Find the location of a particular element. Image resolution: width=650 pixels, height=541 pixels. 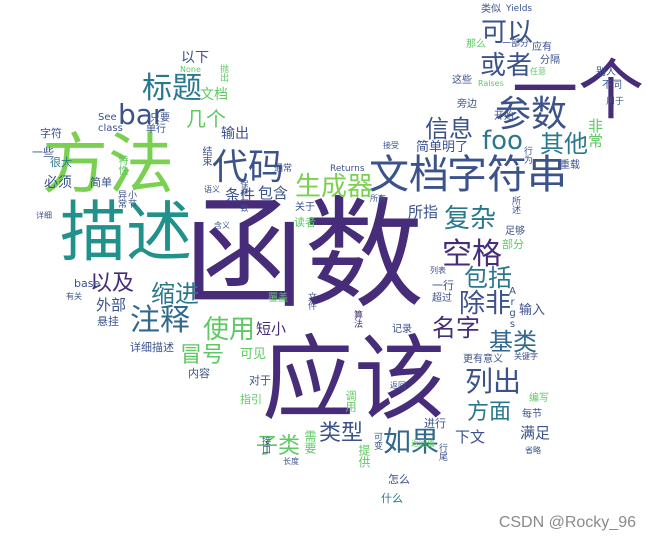

word-daima: 代码 is located at coordinates (248, 167).